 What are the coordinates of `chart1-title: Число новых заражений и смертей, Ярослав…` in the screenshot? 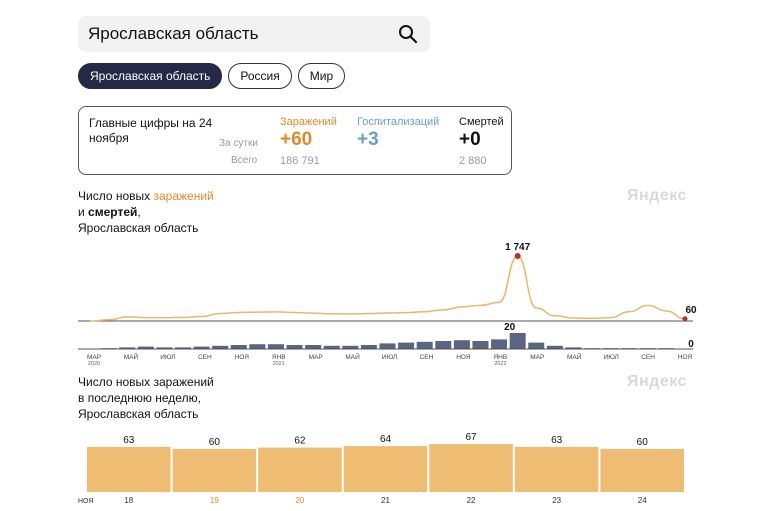 It's located at (146, 212).